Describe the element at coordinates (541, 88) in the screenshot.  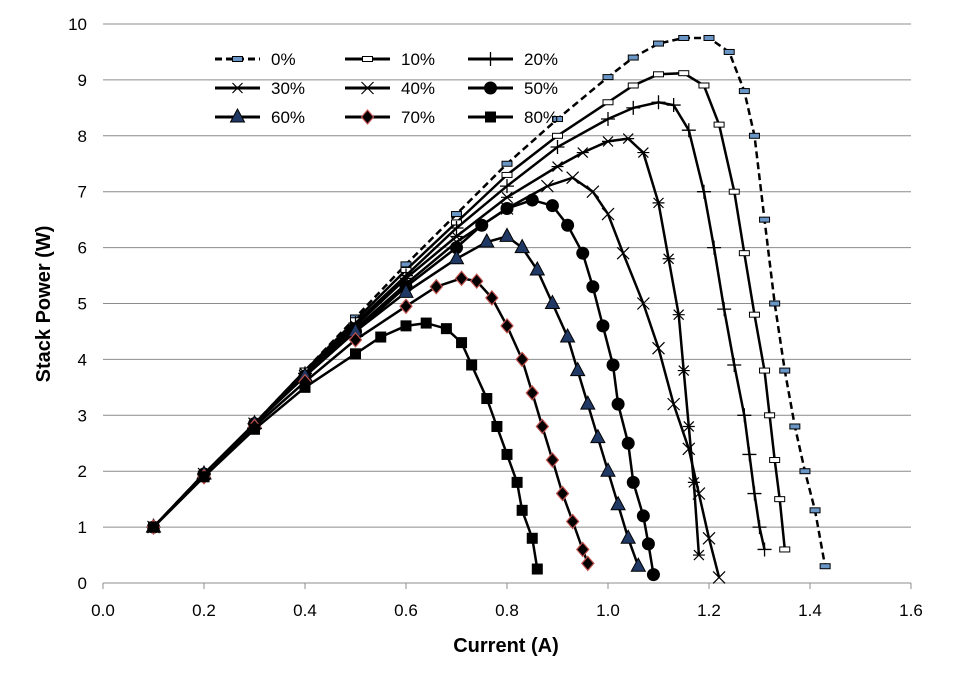
I see `legend-label: 50%` at that location.